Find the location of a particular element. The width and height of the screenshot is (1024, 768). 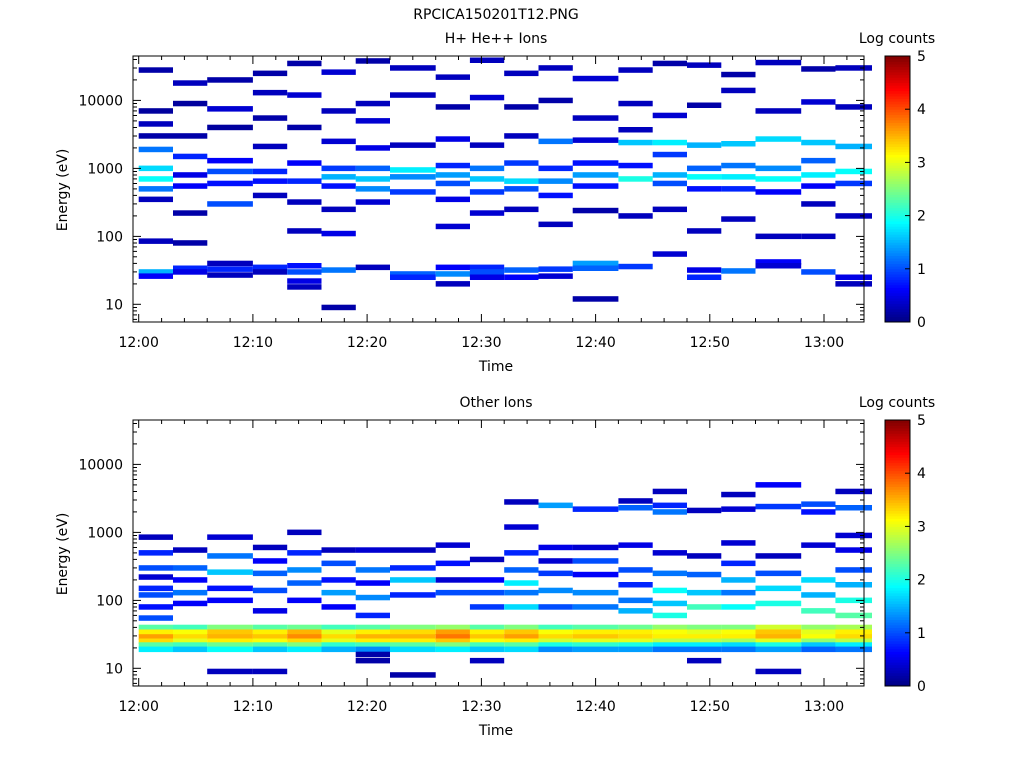

x-tick-label: 12:10 is located at coordinates (253, 343).